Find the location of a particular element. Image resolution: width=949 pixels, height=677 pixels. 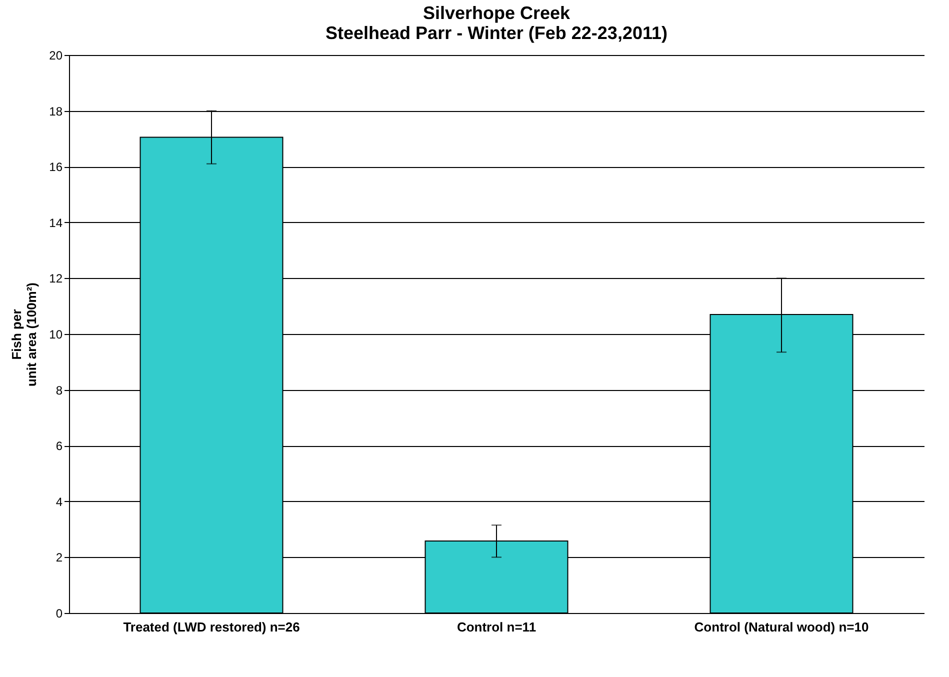

y-tick-label: 20 is located at coordinates (56, 55).